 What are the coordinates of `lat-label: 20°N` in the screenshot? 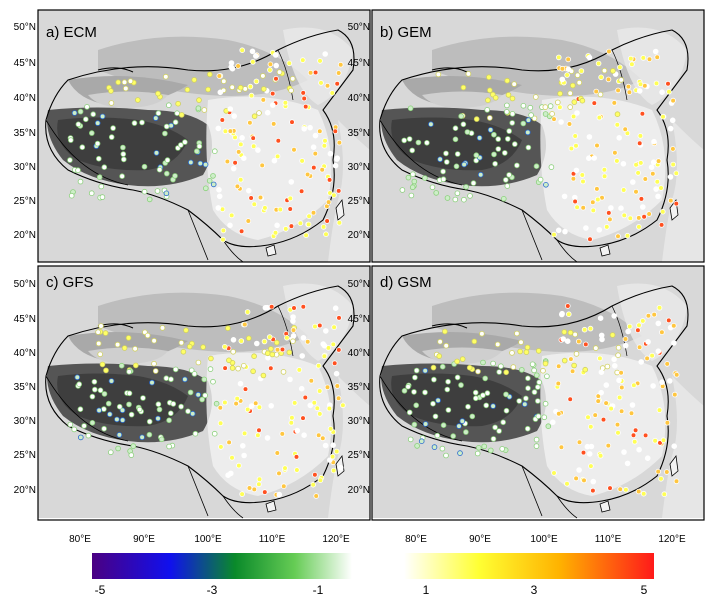 It's located at (25, 490).